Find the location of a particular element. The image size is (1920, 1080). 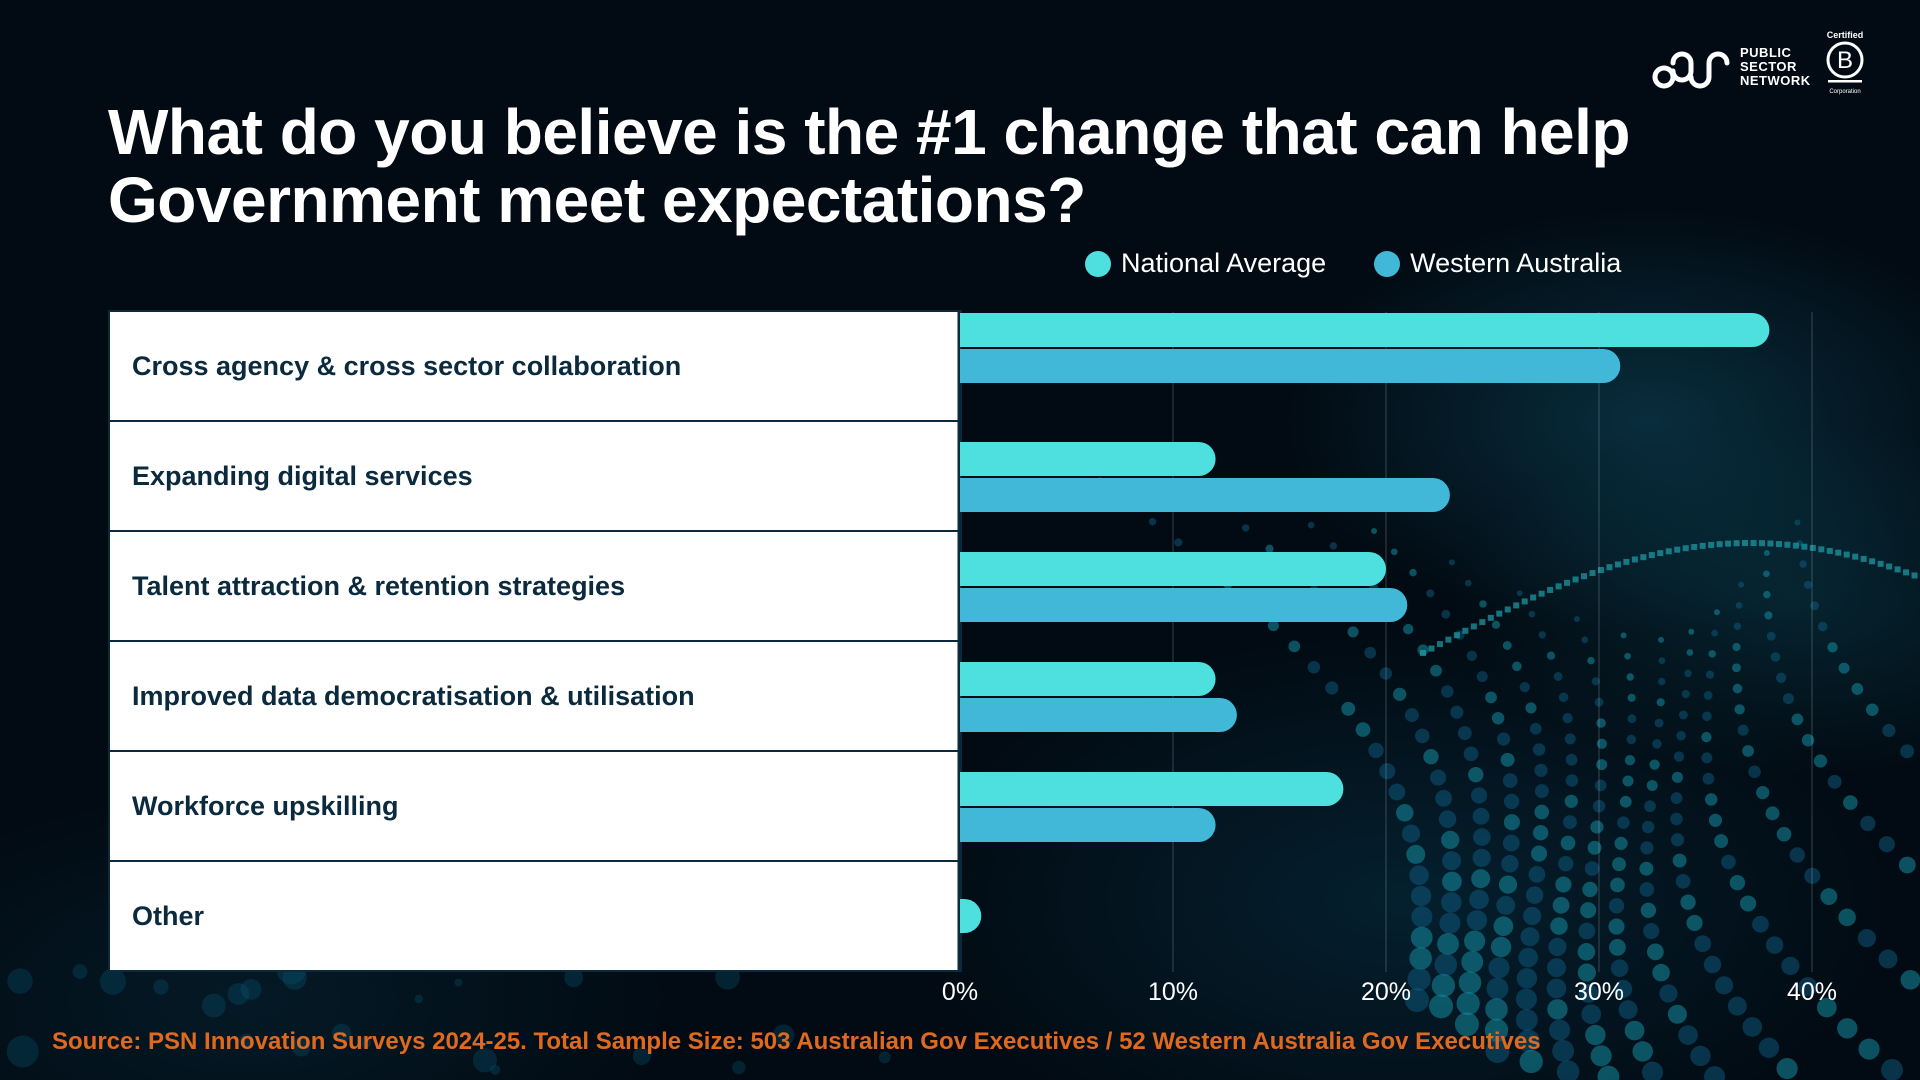

category-row: Workforce upskilling is located at coordinates (535, 806).